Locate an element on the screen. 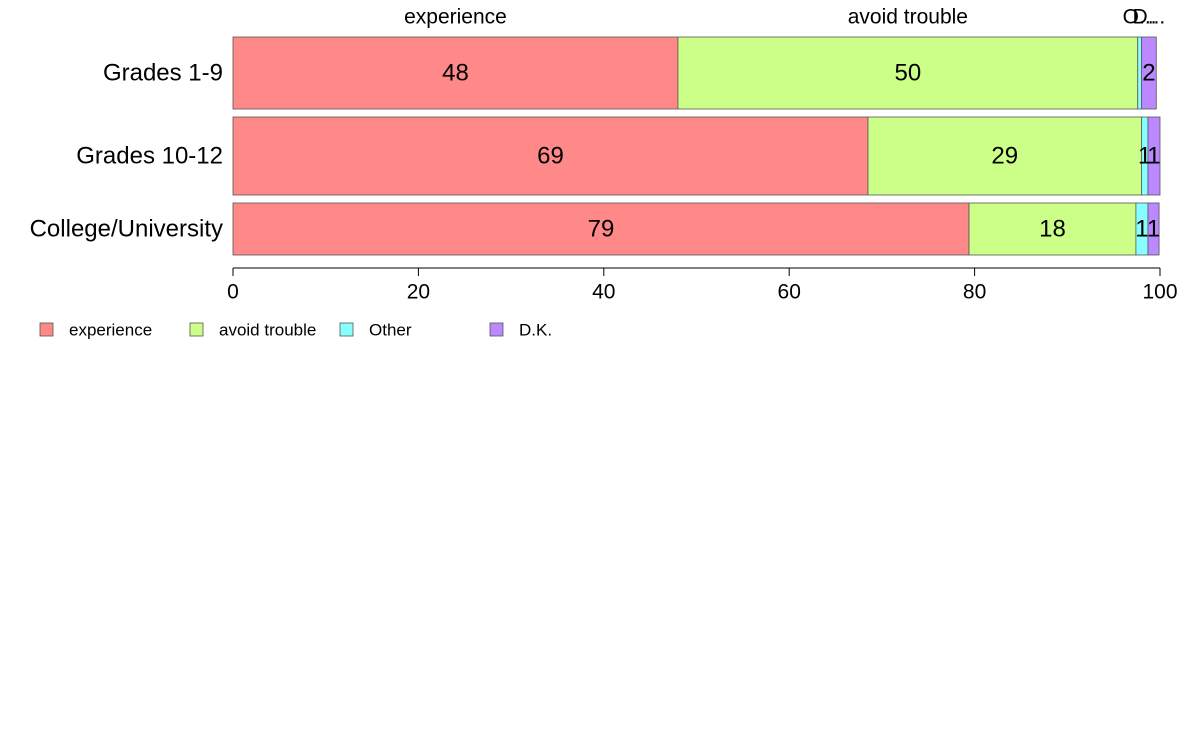 This screenshot has width=1188, height=736. data-label: 29 is located at coordinates (1004, 156).